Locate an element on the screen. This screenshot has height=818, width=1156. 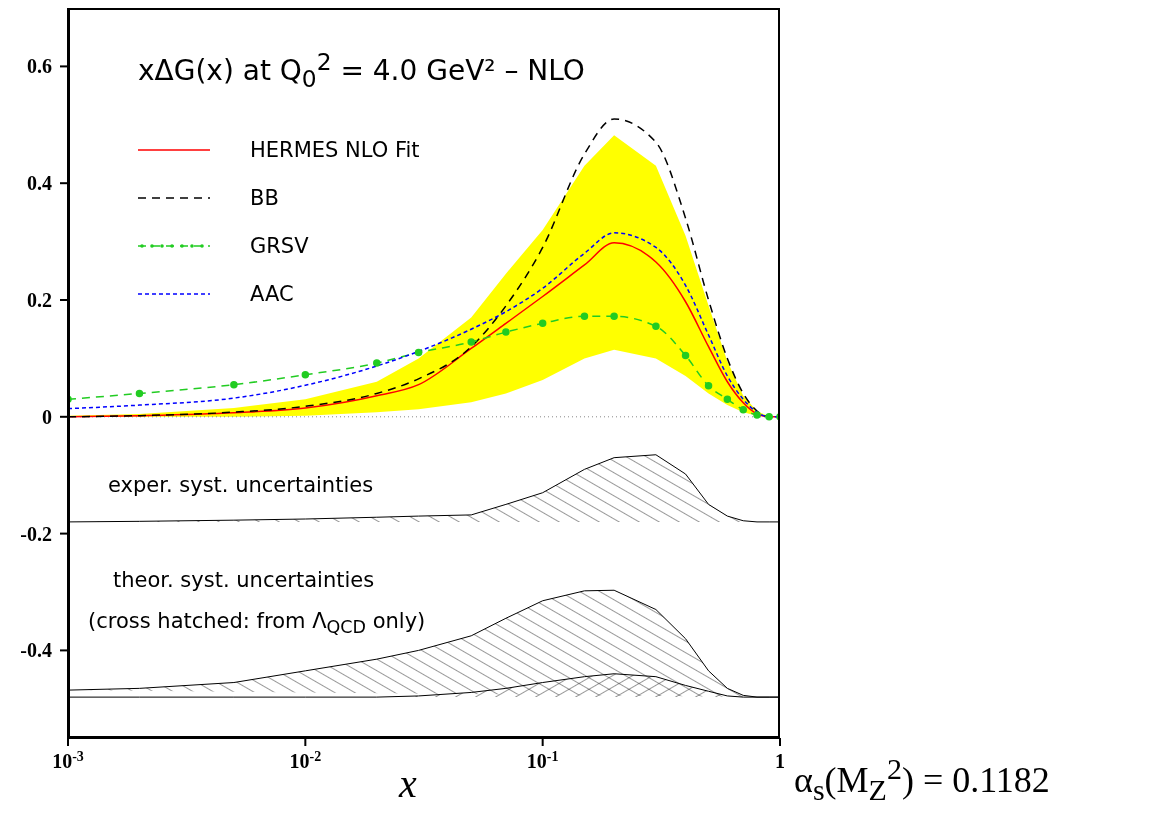
y-tick-label: -0.4 is located at coordinates (36, 650).